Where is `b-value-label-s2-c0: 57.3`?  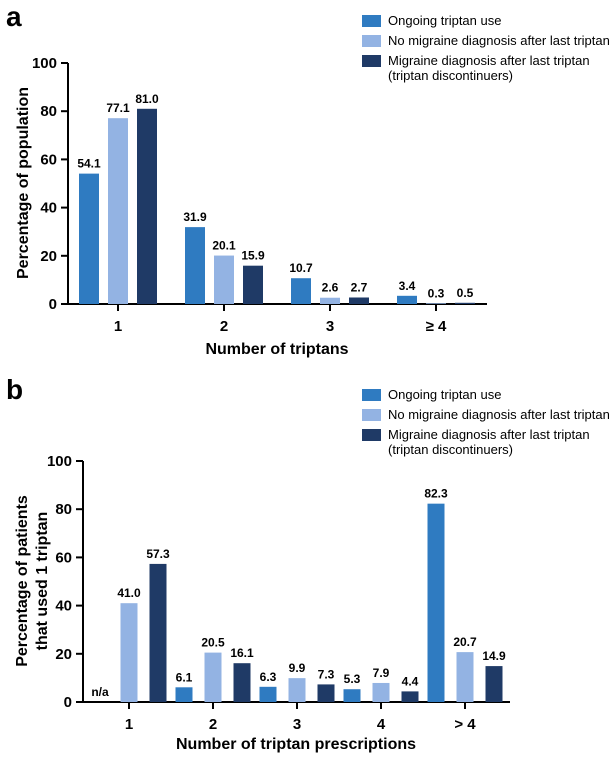 b-value-label-s2-c0: 57.3 is located at coordinates (158, 554).